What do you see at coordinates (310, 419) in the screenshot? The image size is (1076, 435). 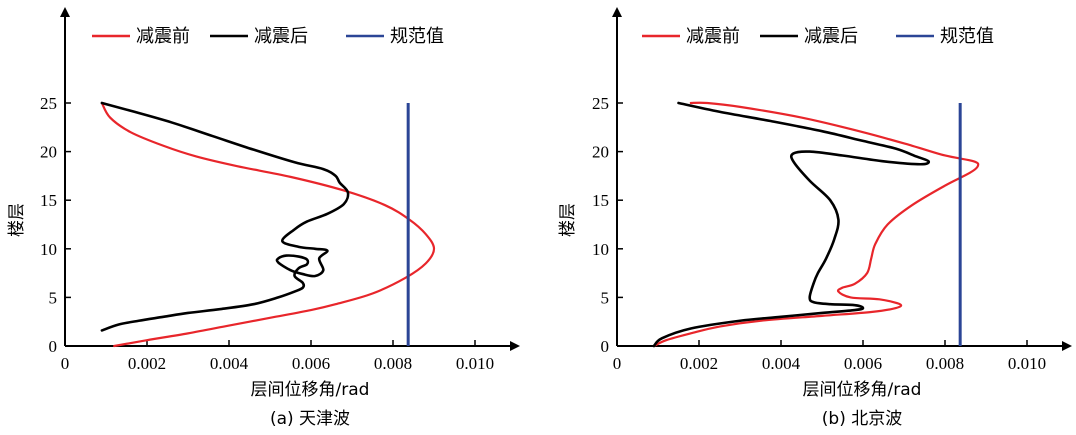 I see `panel-caption: (a) 天津波` at bounding box center [310, 419].